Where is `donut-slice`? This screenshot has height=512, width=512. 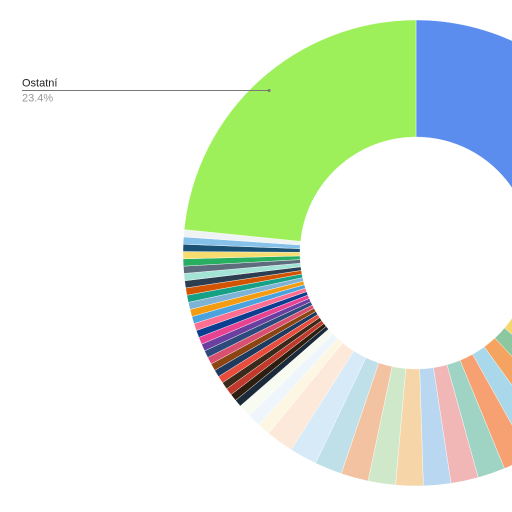
donut-slice is located at coordinates (463, 104).